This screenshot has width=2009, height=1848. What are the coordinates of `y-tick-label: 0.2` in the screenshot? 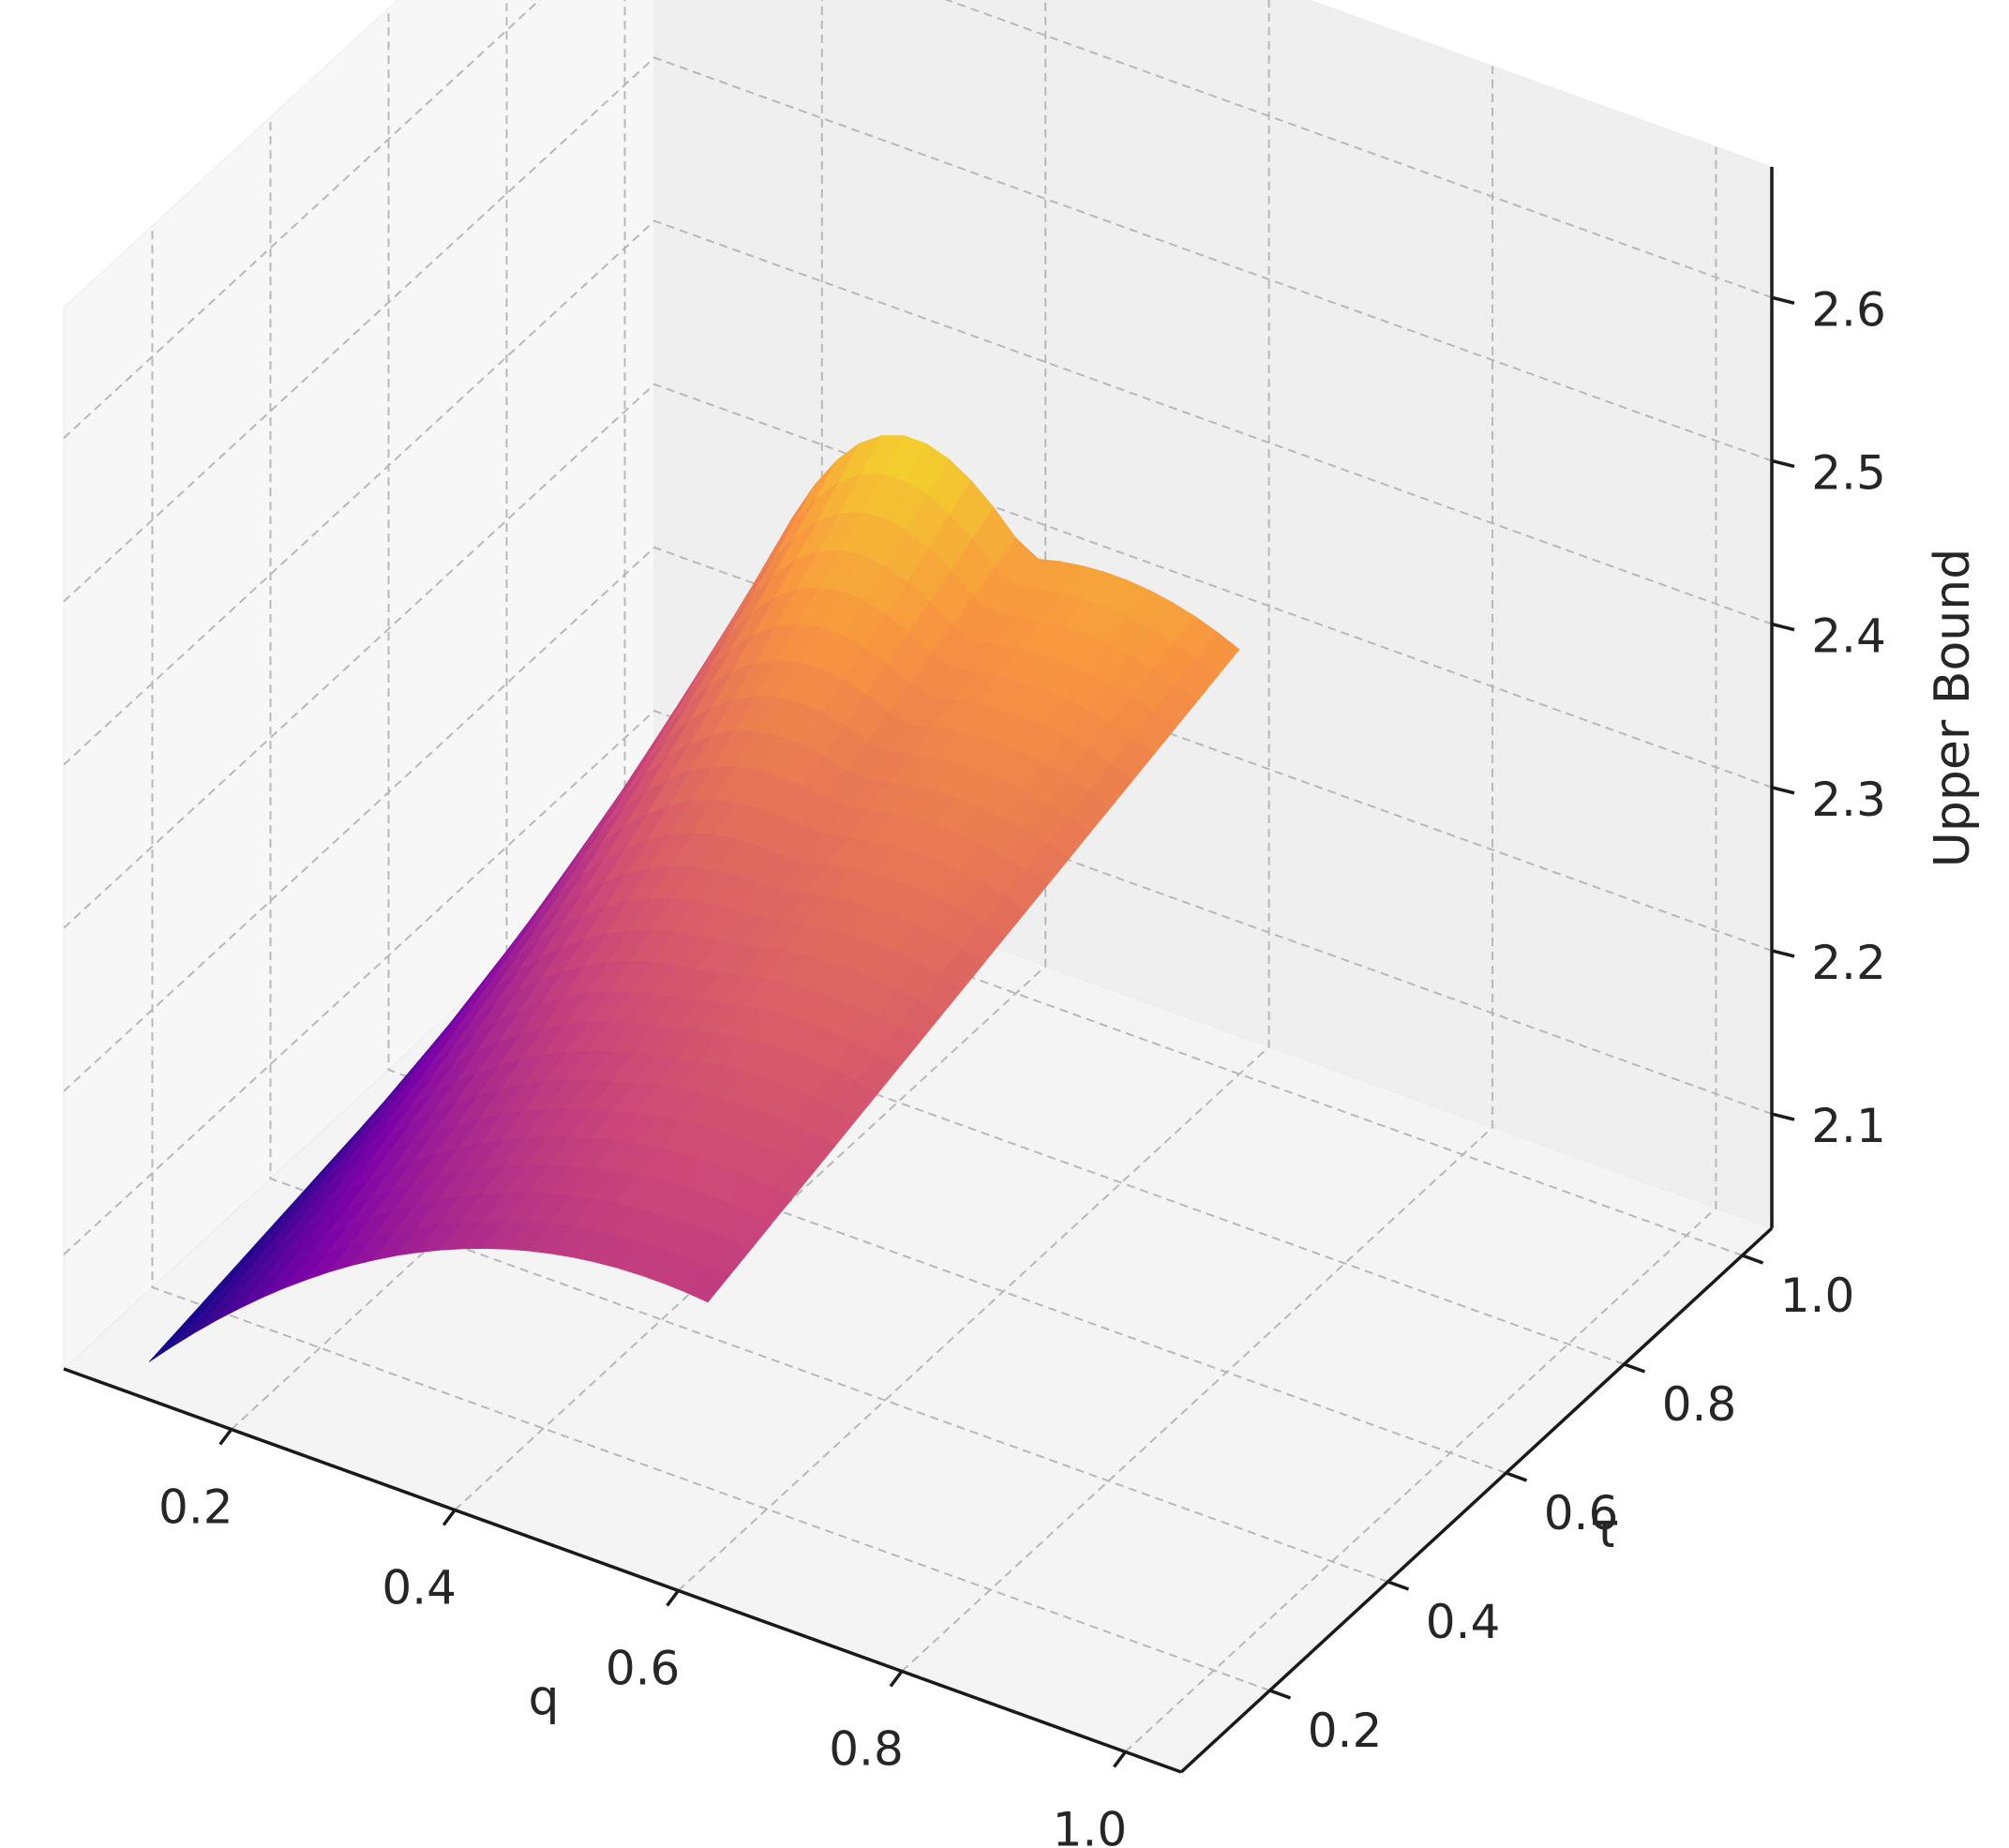 It's located at (1345, 1731).